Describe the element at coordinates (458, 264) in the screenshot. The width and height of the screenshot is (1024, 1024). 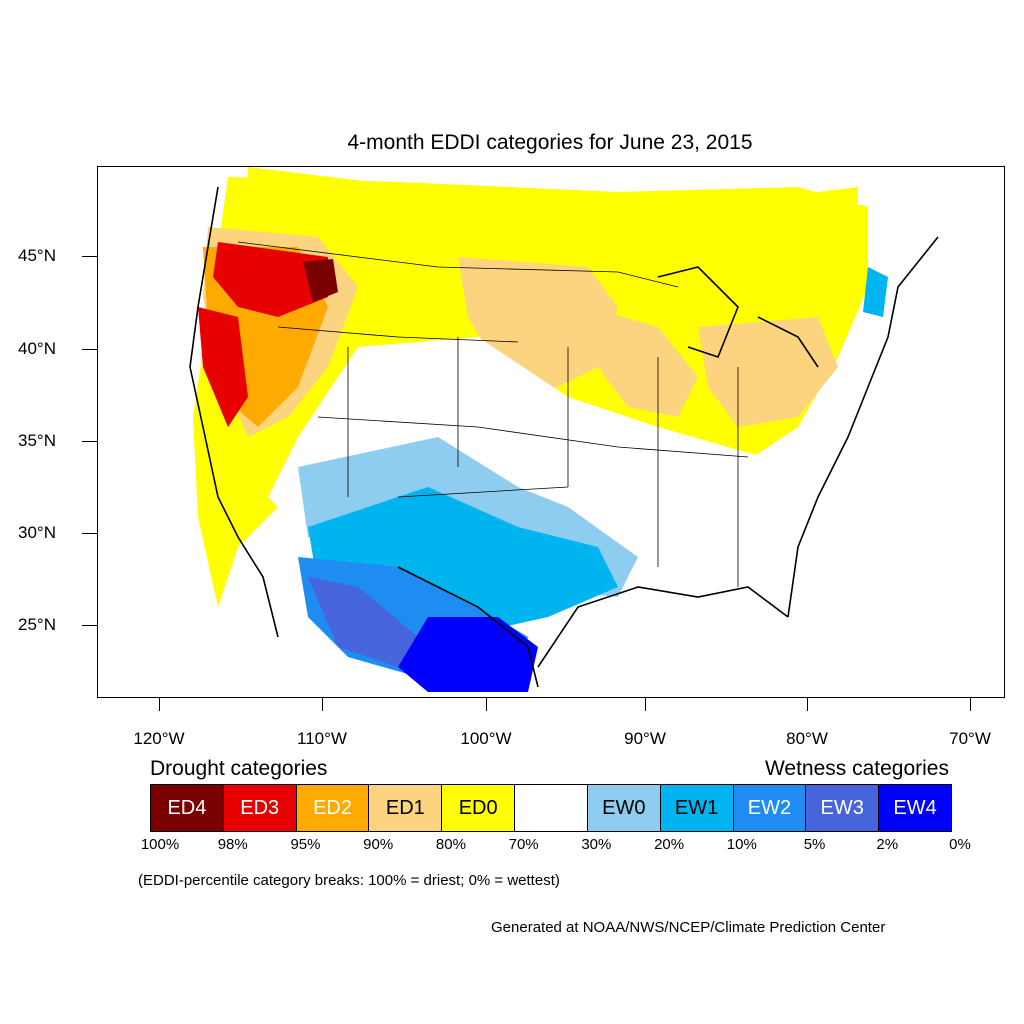
I see `border-us-canada` at that location.